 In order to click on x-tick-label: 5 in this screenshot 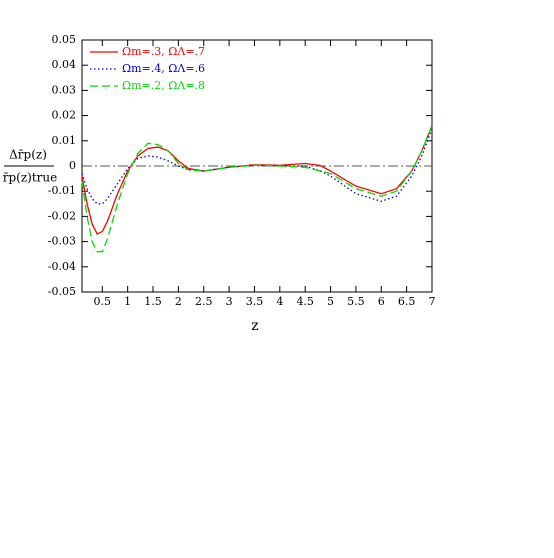, I will do `click(330, 301)`.